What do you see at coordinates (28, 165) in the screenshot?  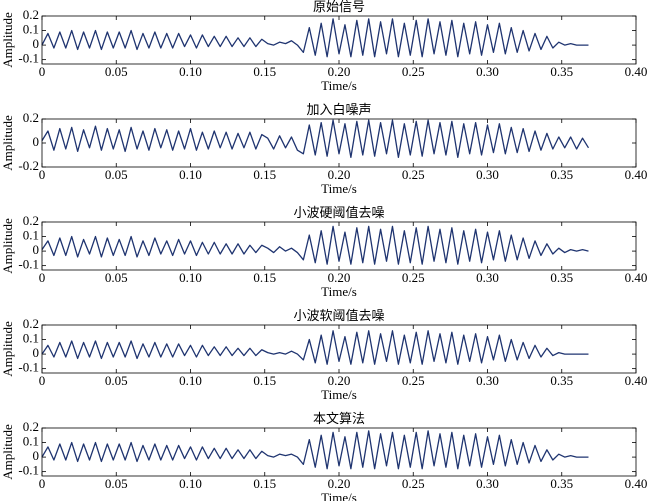 I see `y-tick-label: -0.2` at bounding box center [28, 165].